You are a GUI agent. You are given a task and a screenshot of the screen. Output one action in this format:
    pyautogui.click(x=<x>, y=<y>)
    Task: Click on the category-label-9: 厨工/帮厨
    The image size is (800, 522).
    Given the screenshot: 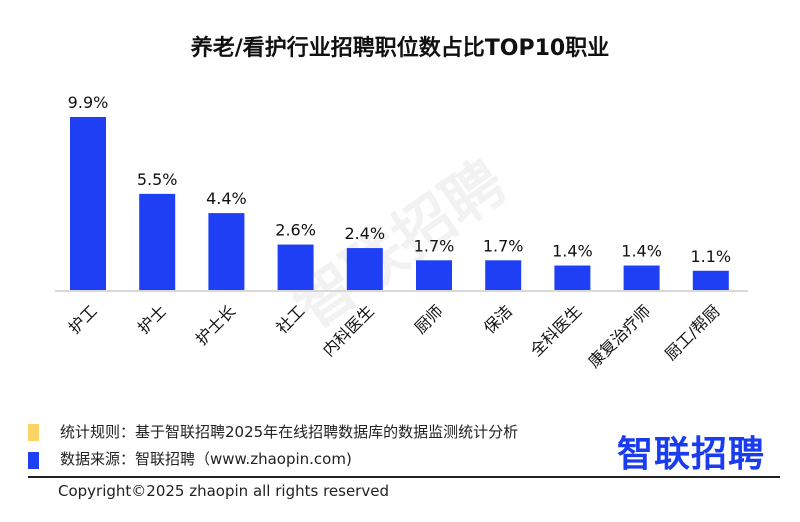 What is the action you would take?
    pyautogui.click(x=692, y=332)
    